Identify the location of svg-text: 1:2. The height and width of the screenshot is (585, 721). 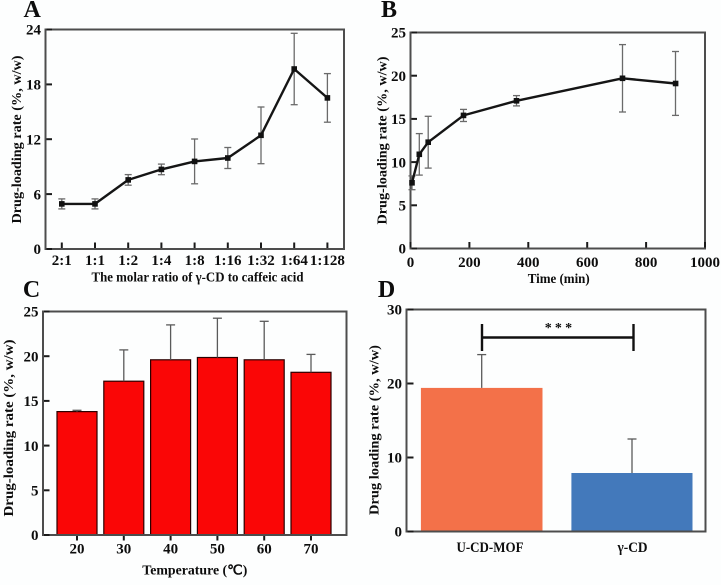
(128, 261).